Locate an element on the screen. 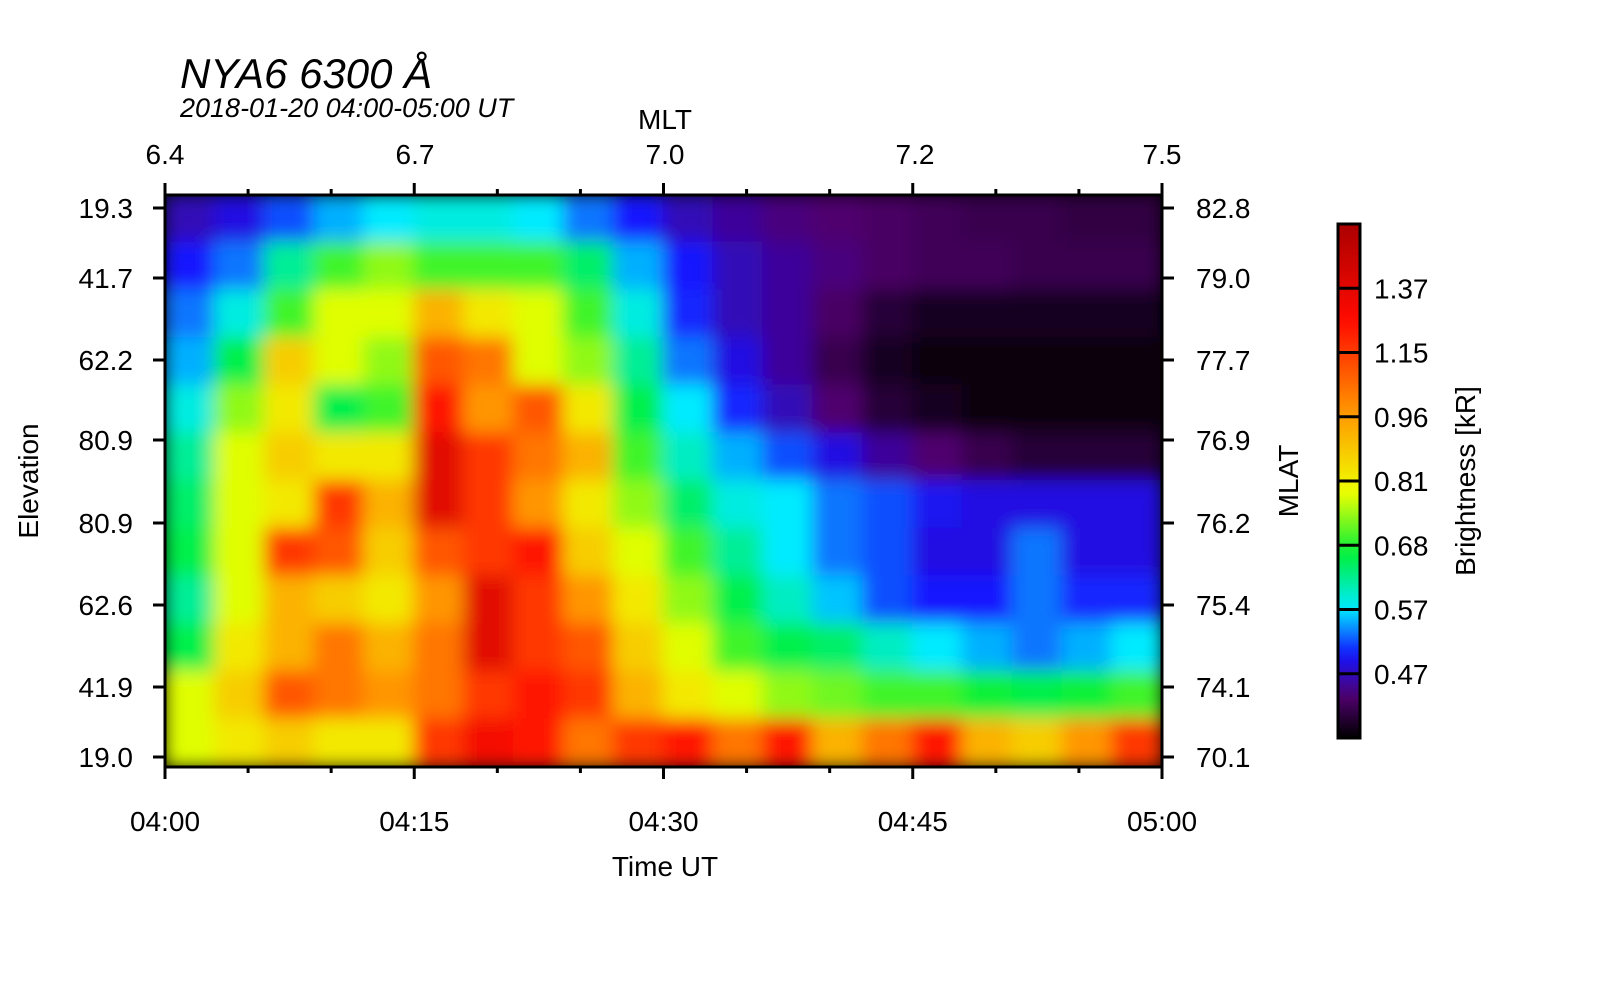 This screenshot has height=1005, width=1600. chart-subtitle: 2018-01-20 04:00-05:00 UT is located at coordinates (347, 108).